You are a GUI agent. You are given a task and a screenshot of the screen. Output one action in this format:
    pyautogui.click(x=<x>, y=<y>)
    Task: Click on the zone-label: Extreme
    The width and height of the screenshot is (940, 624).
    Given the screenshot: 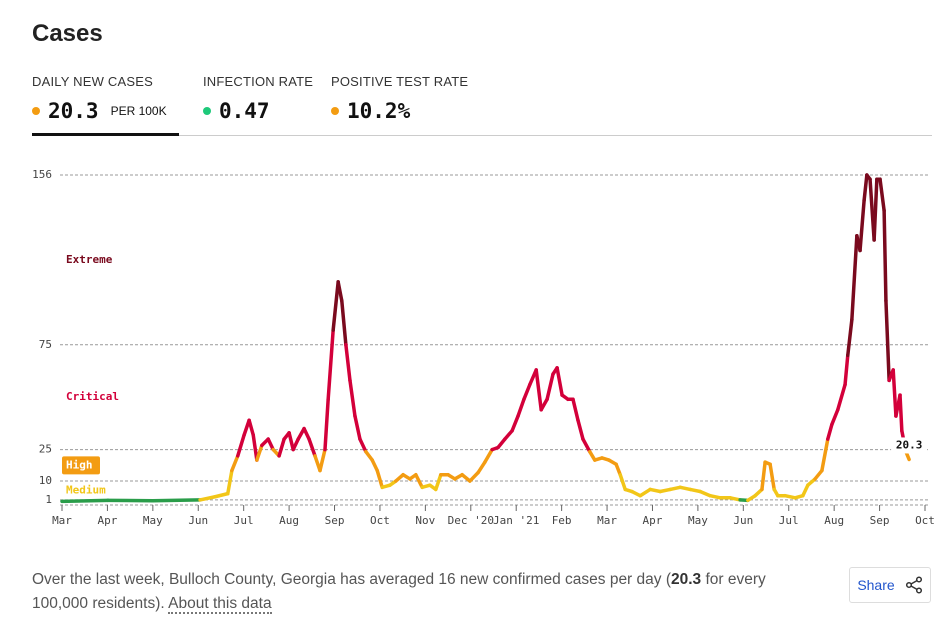 What is the action you would take?
    pyautogui.click(x=89, y=259)
    